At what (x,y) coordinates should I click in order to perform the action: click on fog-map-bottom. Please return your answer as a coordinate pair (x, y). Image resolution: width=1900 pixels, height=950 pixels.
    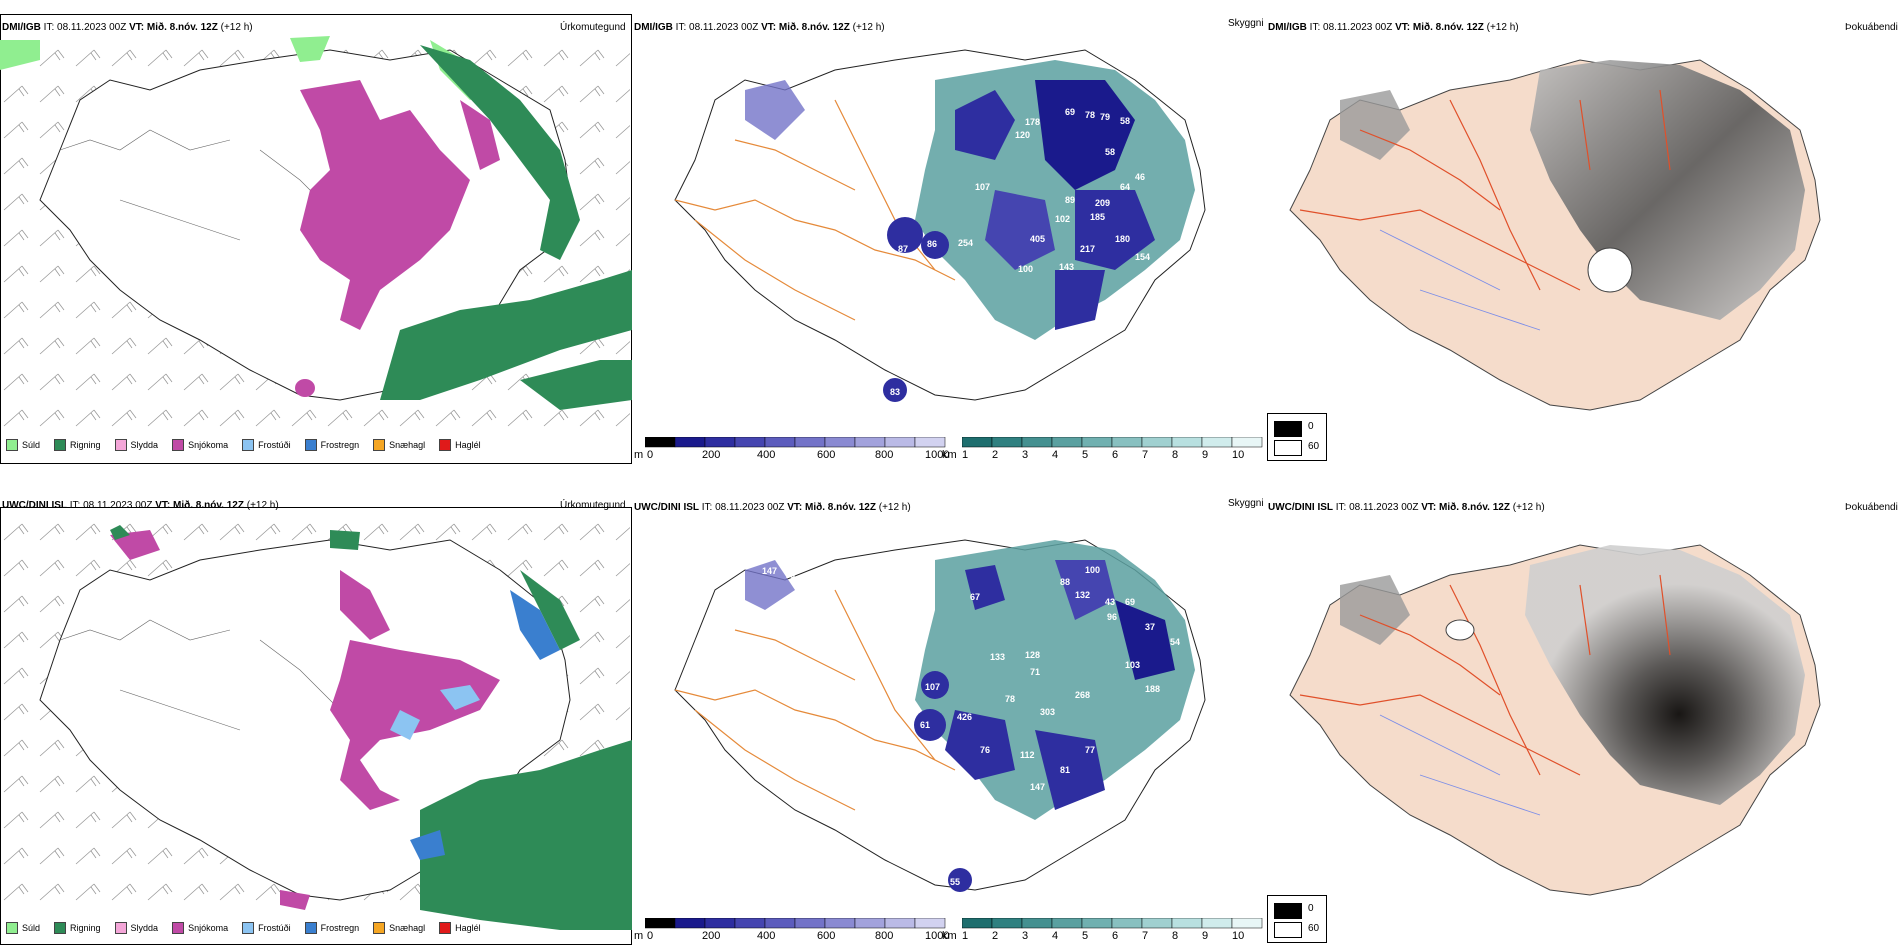
    Looking at the image, I should click on (1555, 720).